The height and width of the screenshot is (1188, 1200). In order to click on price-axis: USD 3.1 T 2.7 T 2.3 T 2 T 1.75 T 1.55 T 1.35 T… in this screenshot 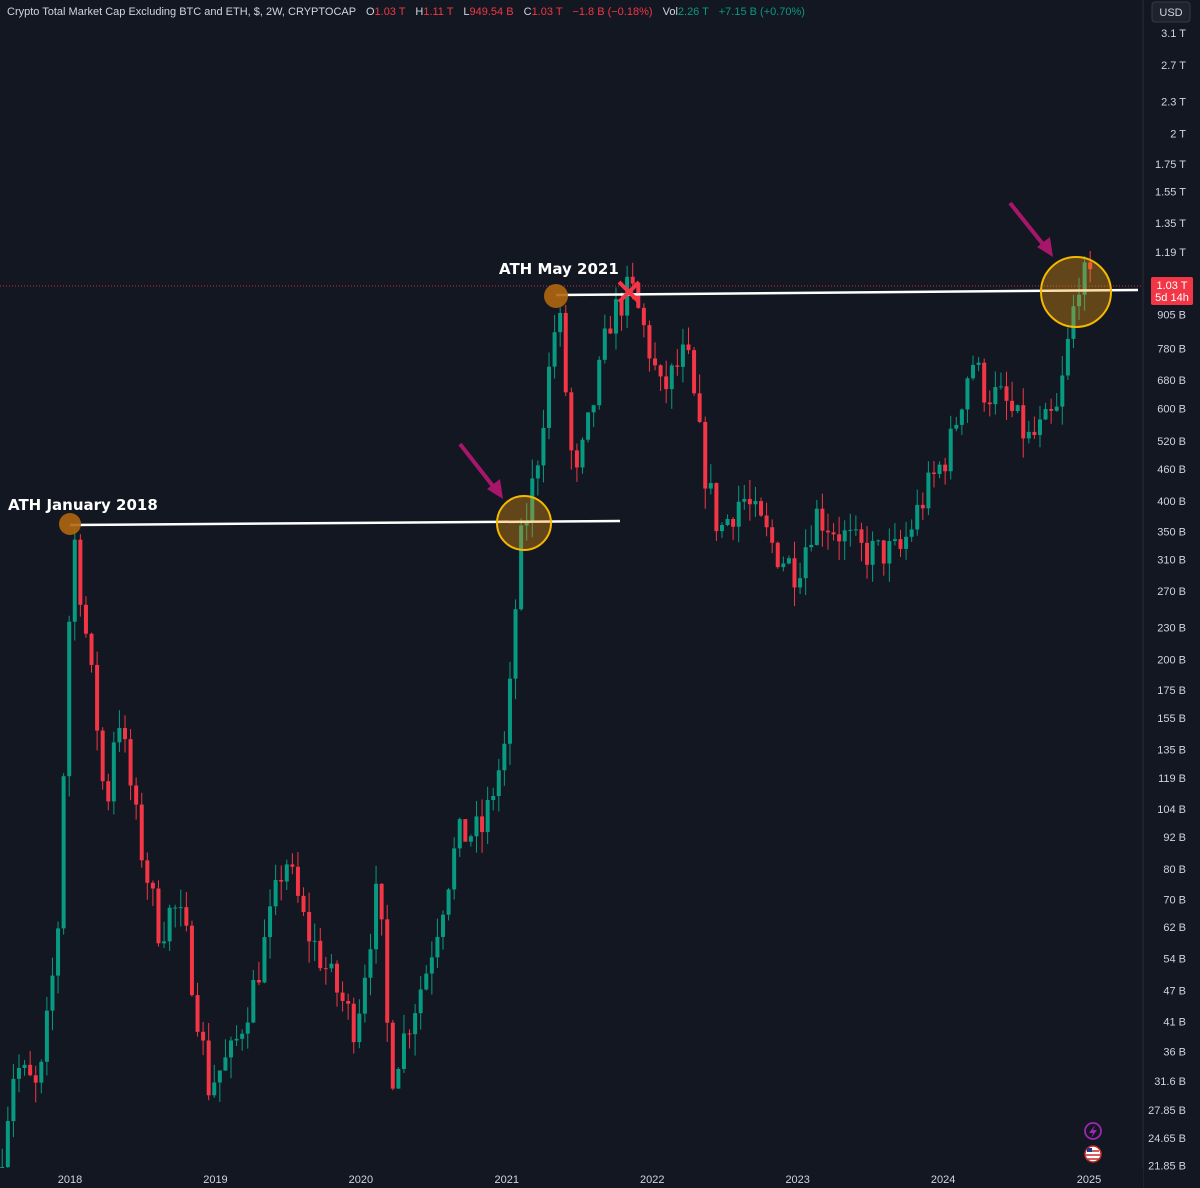, I will do `click(1171, 594)`.